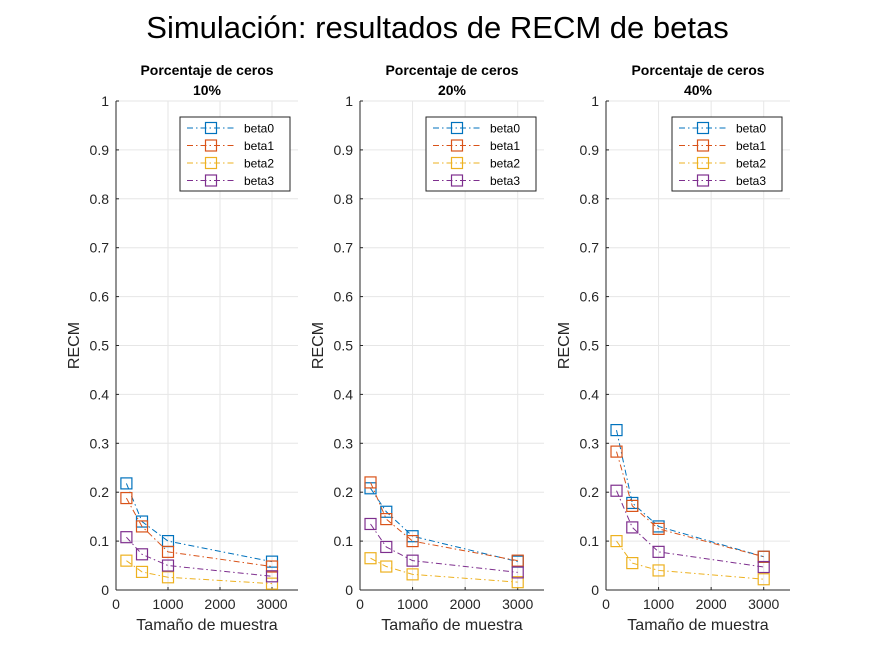  Describe the element at coordinates (698, 90) in the screenshot. I see `subplot-subtitle: 40%` at that location.